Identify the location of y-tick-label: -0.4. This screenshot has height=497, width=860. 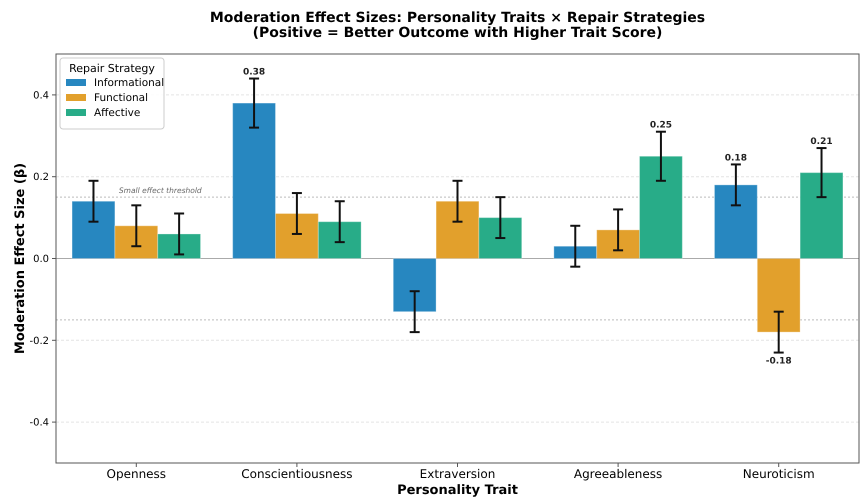
(39, 423).